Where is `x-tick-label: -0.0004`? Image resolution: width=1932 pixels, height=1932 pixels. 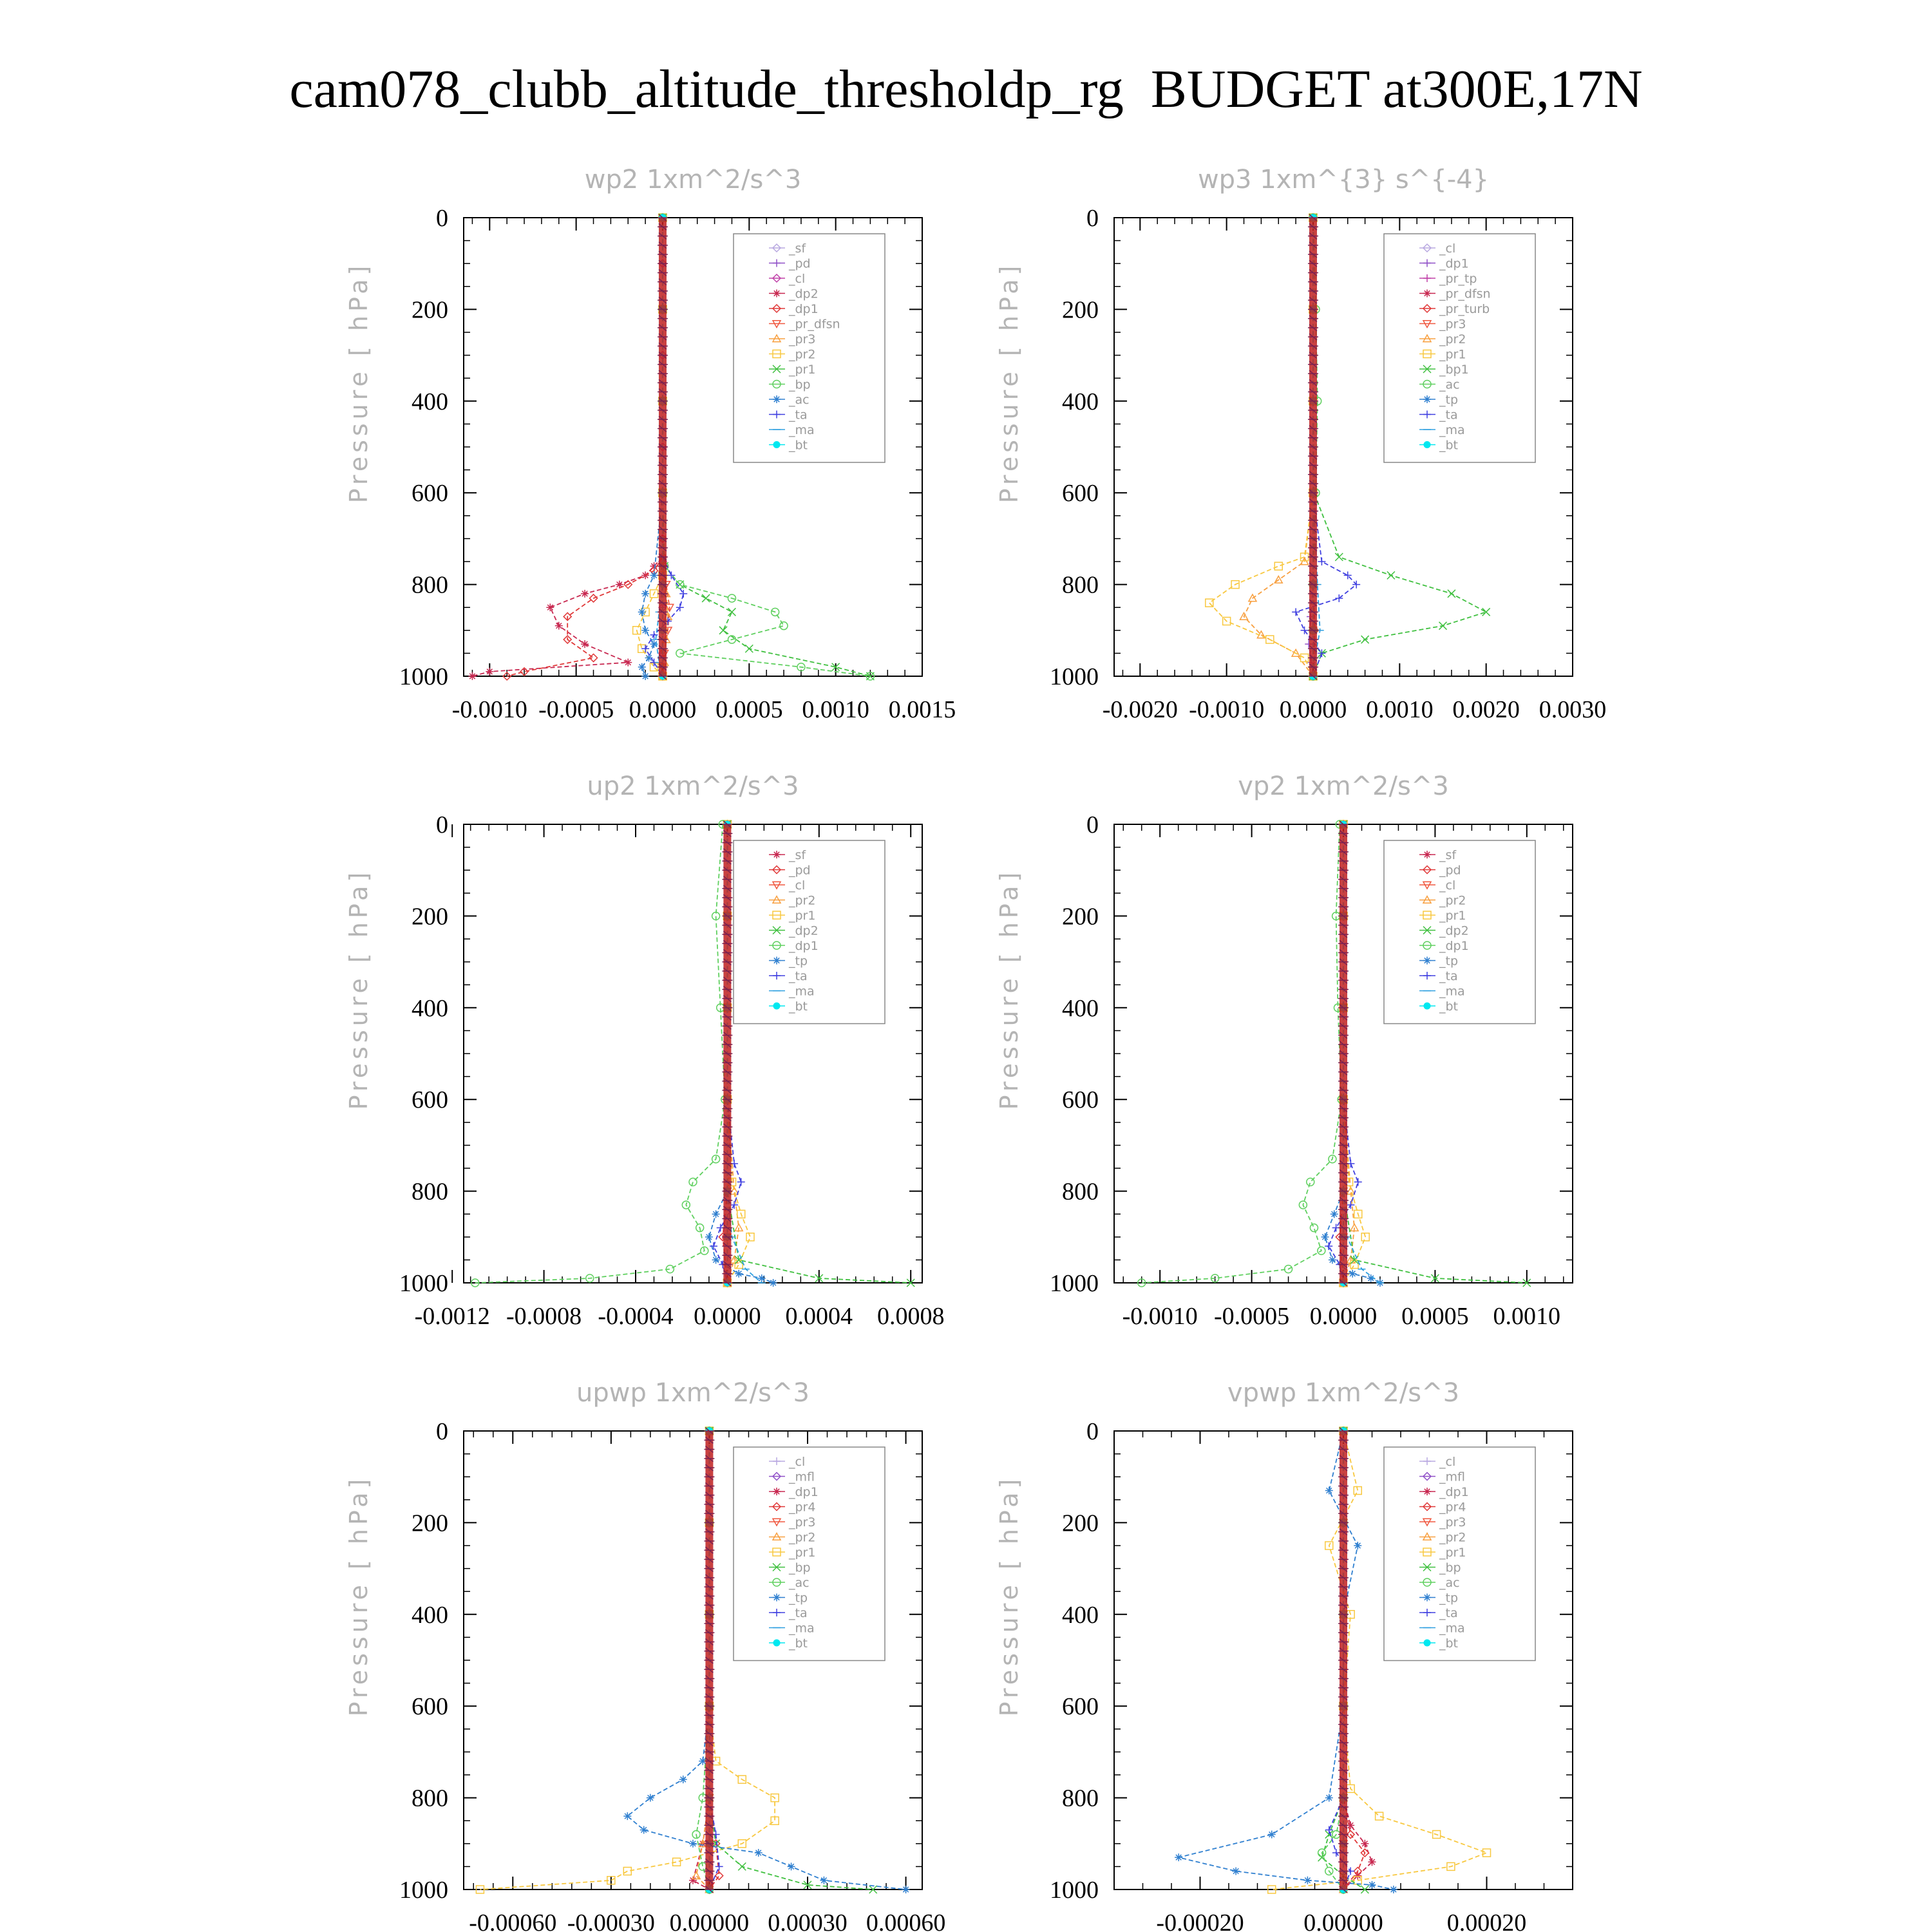 x-tick-label: -0.0004 is located at coordinates (635, 1317).